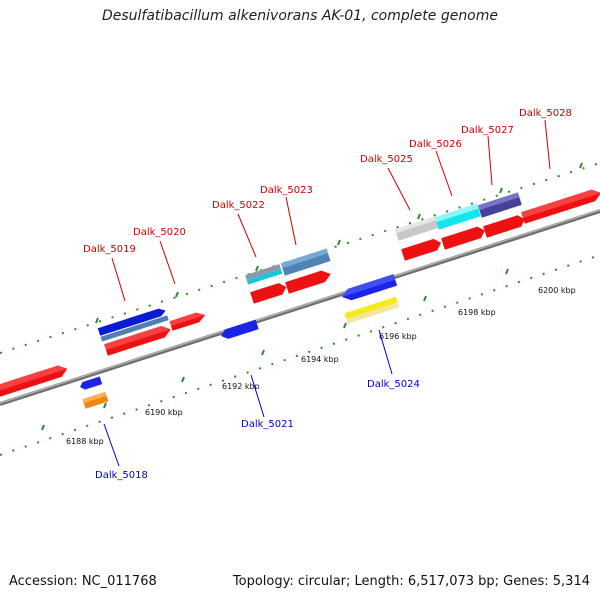 The image size is (600, 600). Describe the element at coordinates (398, 336) in the screenshot. I see `scale-label: 6196 kbp` at that location.